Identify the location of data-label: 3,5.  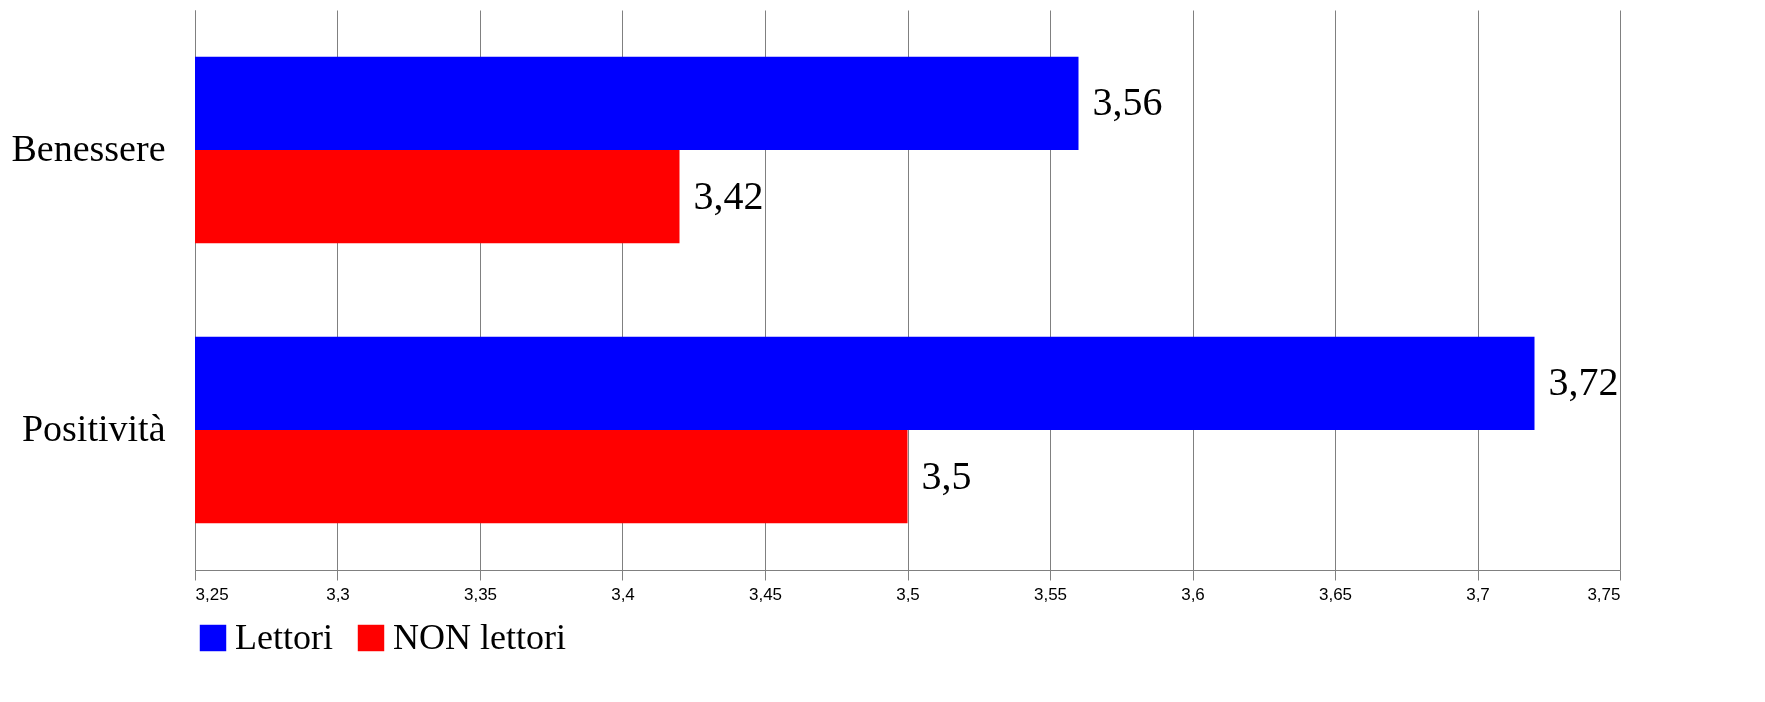
(946, 475).